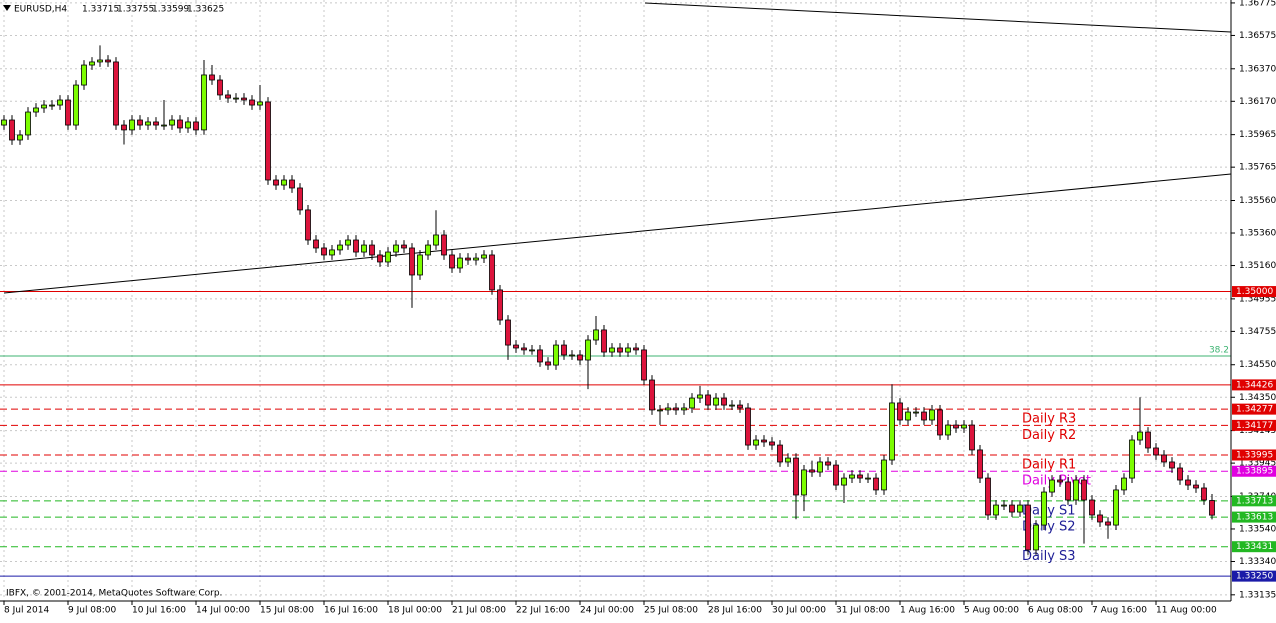 The height and width of the screenshot is (623, 1276). I want to click on level-label: 1.34177, so click(1254, 426).